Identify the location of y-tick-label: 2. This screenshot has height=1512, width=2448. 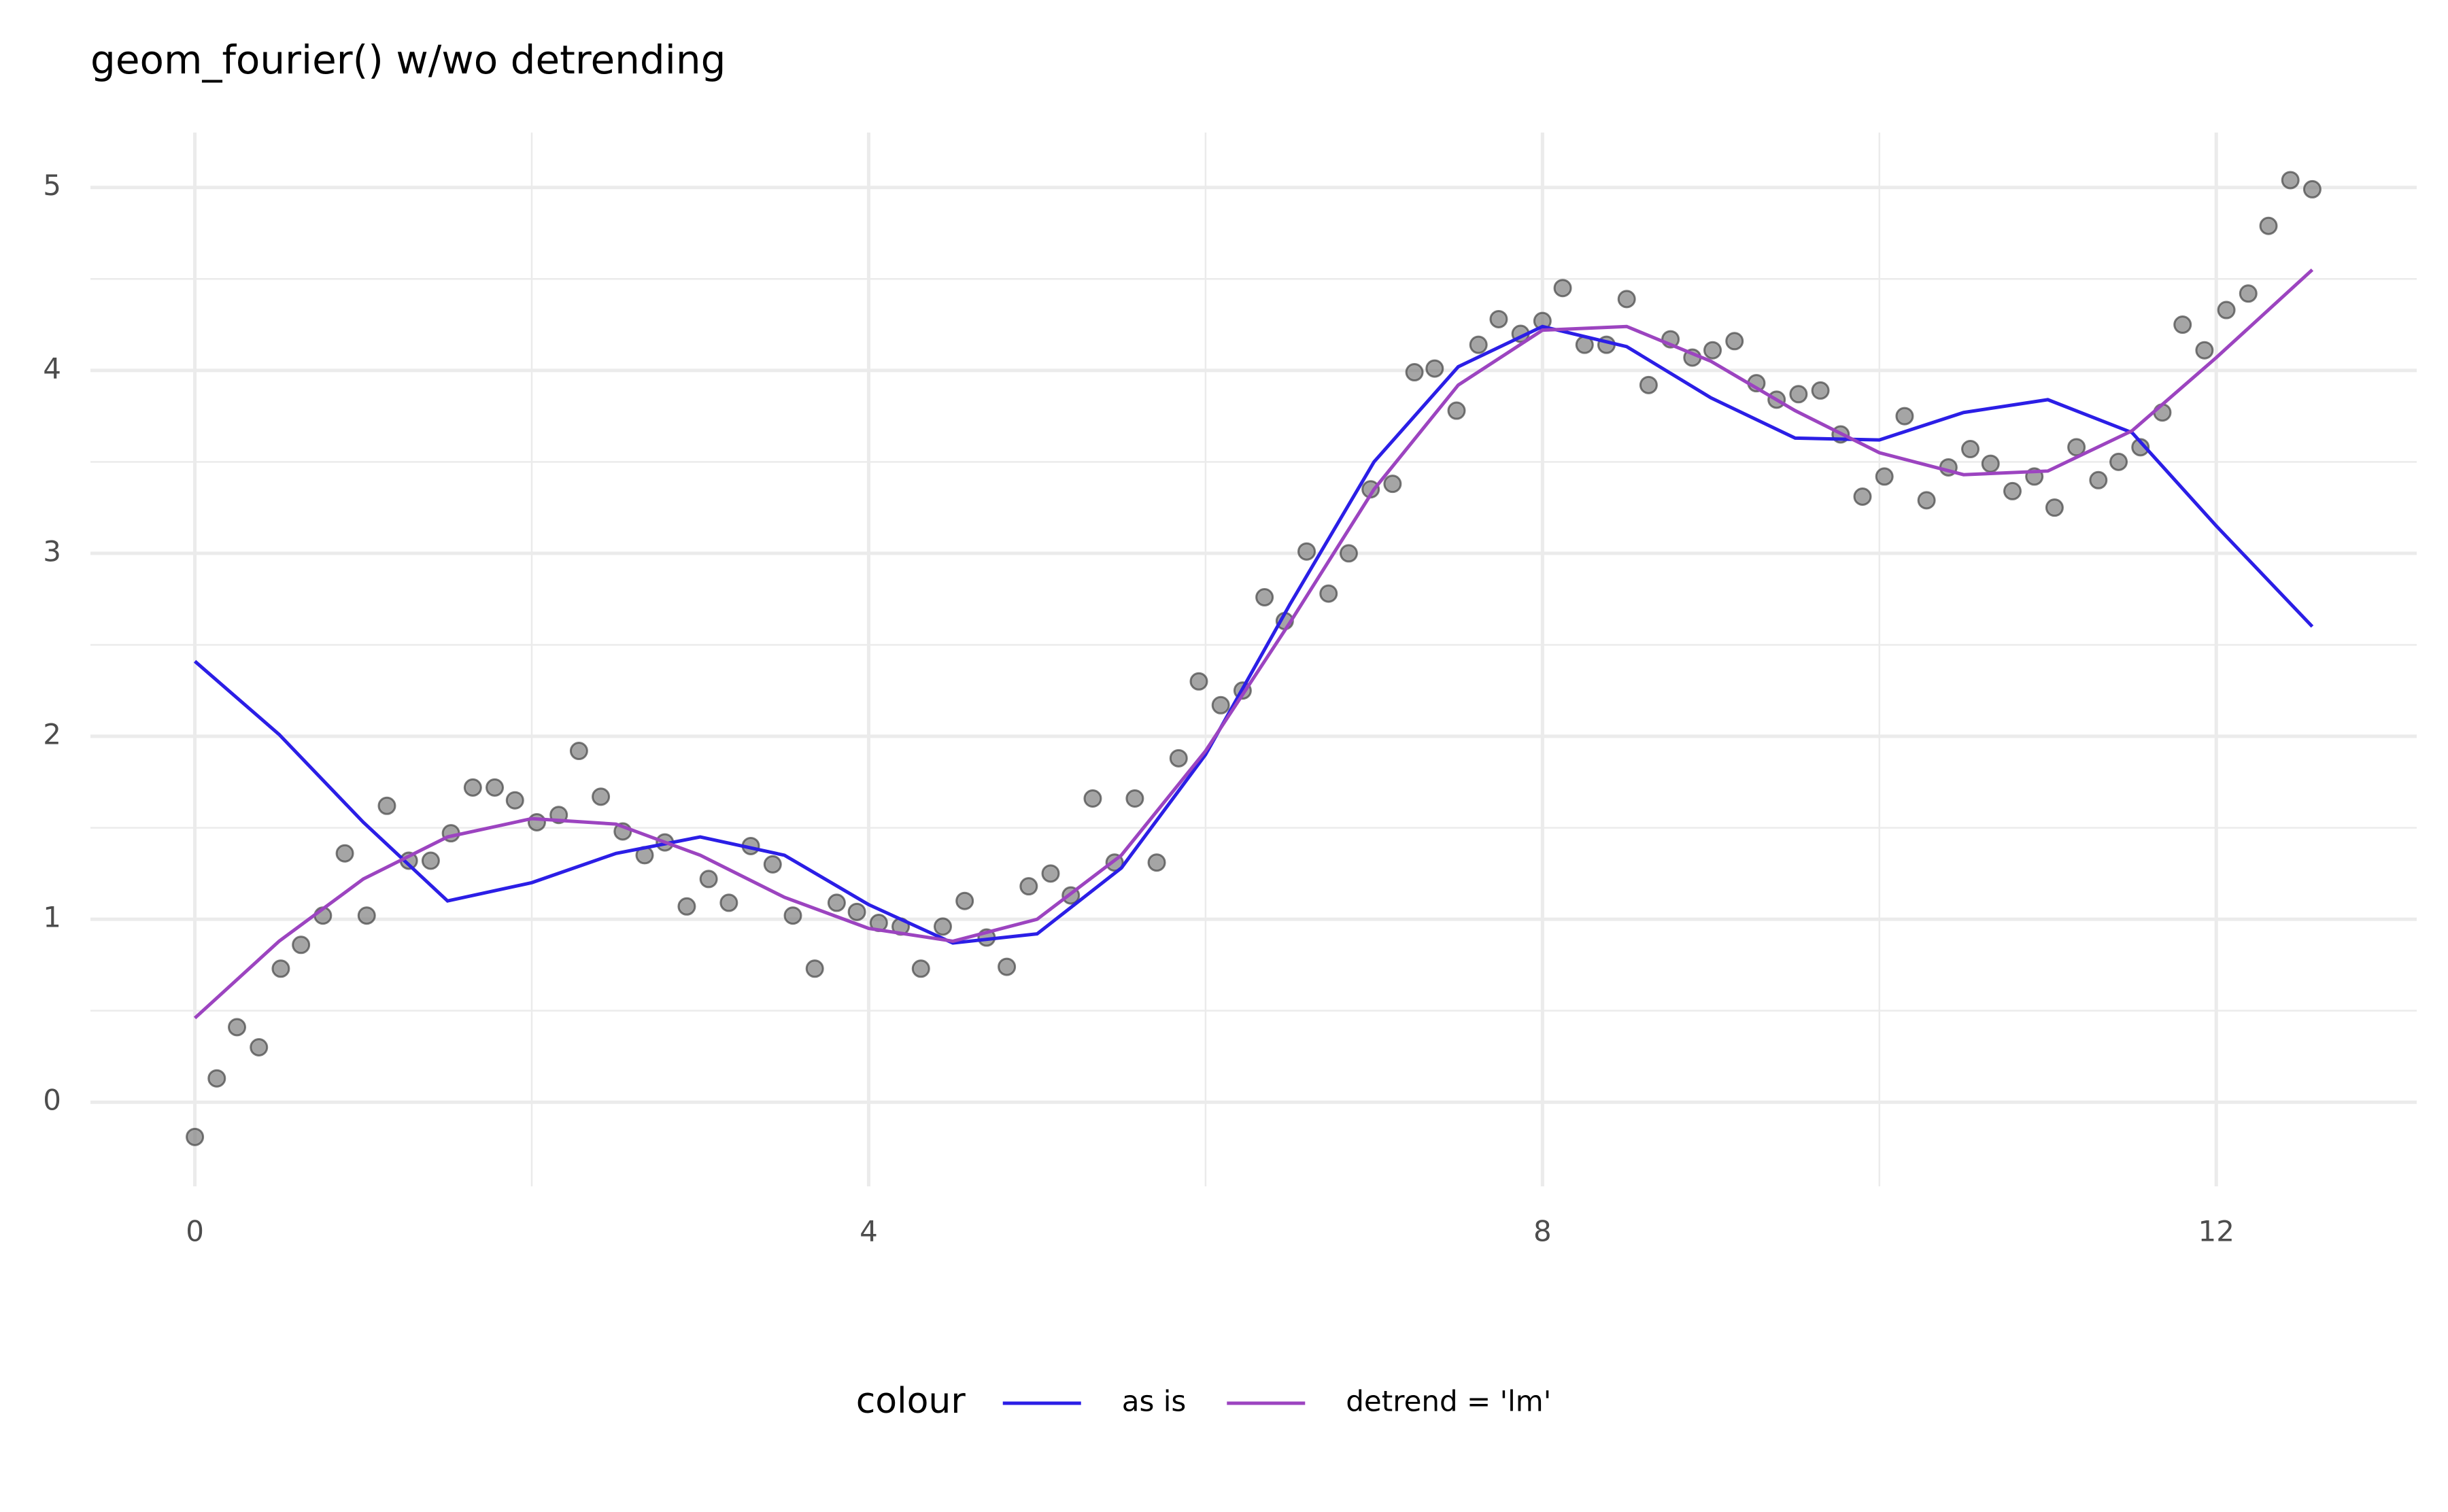
(52, 734).